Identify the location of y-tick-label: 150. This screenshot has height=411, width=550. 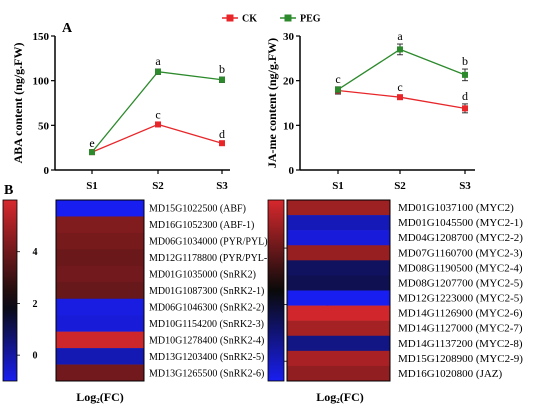
(41, 37).